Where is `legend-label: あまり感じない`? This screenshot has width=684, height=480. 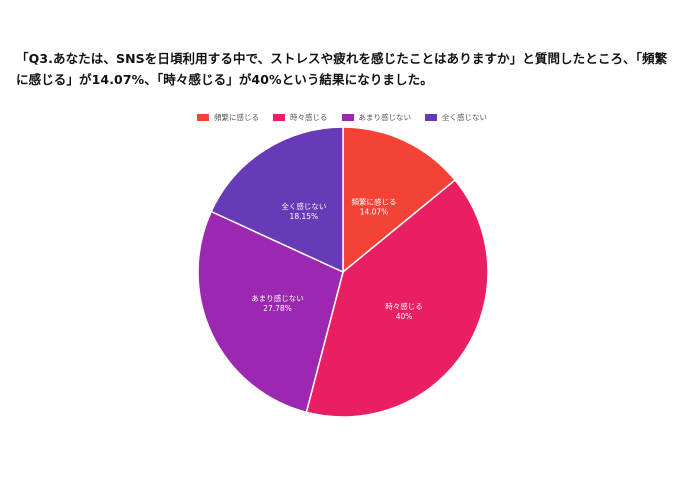 legend-label: あまり感じない is located at coordinates (385, 117).